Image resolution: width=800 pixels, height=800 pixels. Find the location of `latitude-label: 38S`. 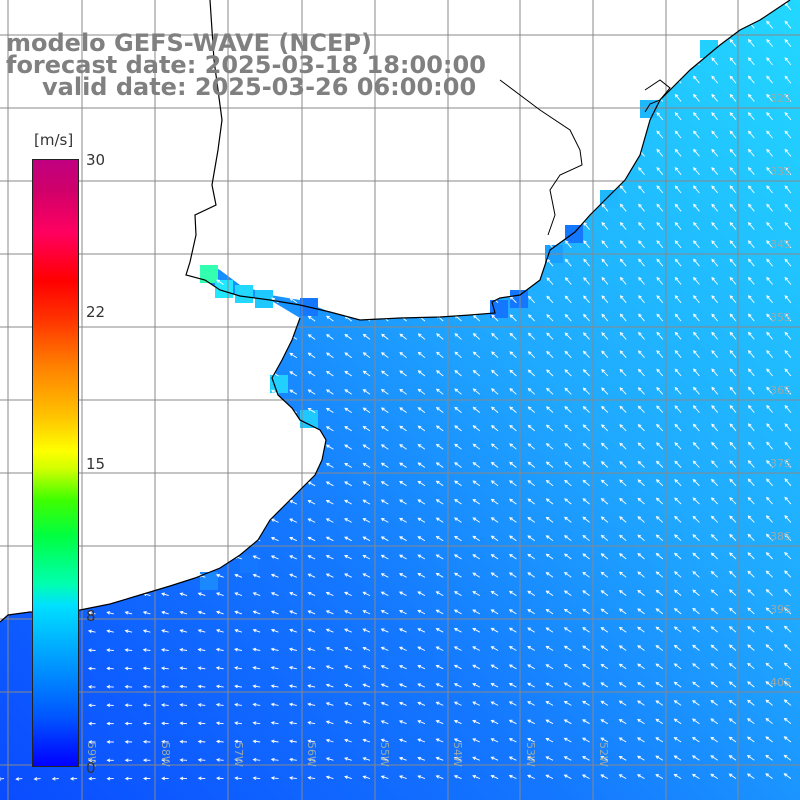

latitude-label: 38S is located at coordinates (780, 536).